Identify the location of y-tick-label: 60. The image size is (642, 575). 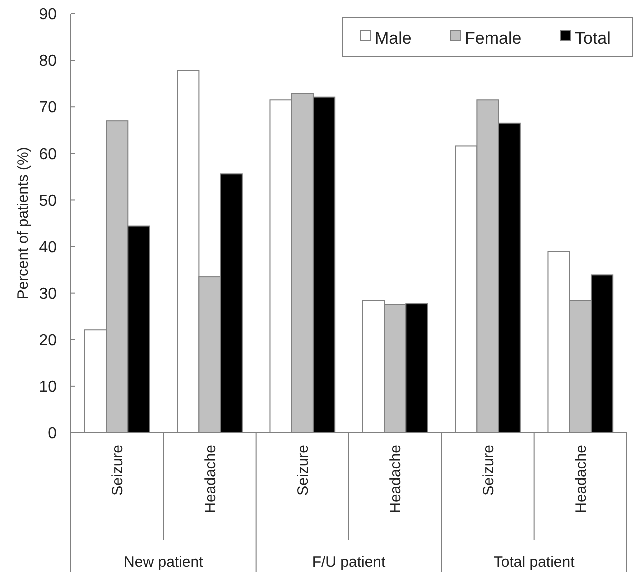
(48, 155).